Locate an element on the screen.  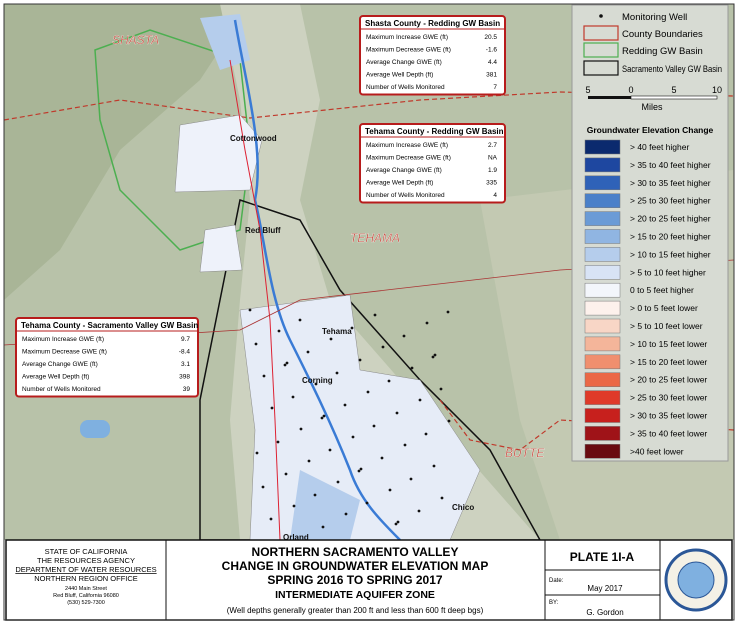
legend-class-label: > 10 to 15 feet lower is located at coordinates (668, 344).